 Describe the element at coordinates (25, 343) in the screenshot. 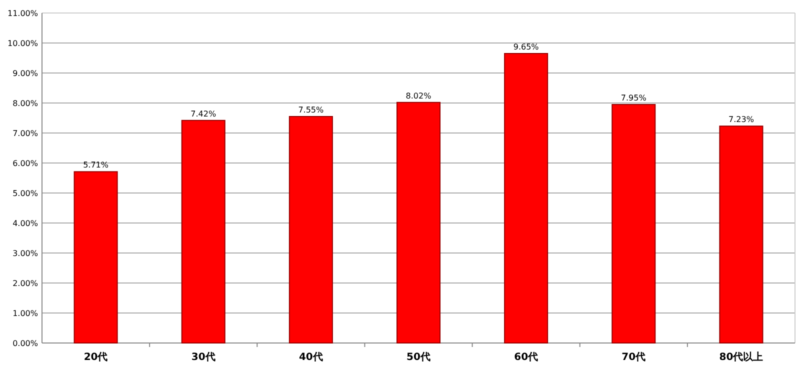

I see `y-tick-label: 0.00%` at that location.